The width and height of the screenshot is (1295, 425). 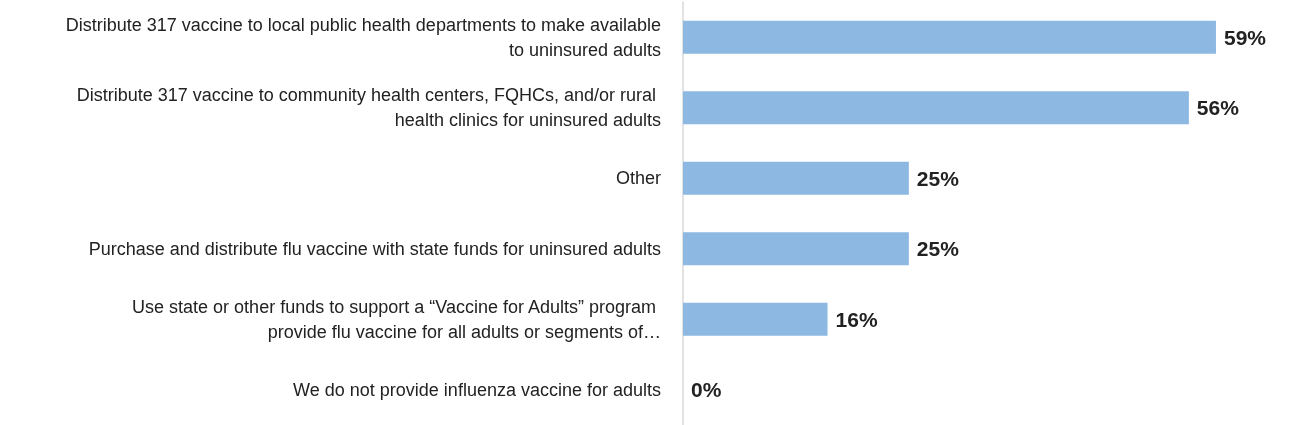 I want to click on y-tick-label: Distribute 317 vaccine to local public health departments to make available to uninsured adults, so click(x=363, y=37).